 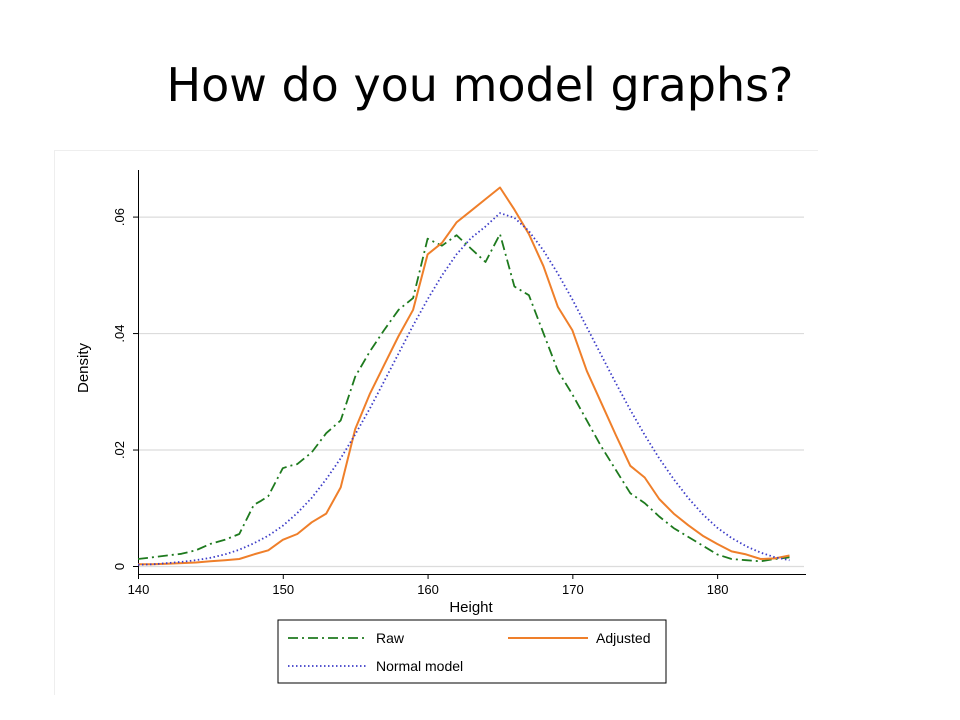 I want to click on legend-label: Adjusted, so click(x=623, y=638).